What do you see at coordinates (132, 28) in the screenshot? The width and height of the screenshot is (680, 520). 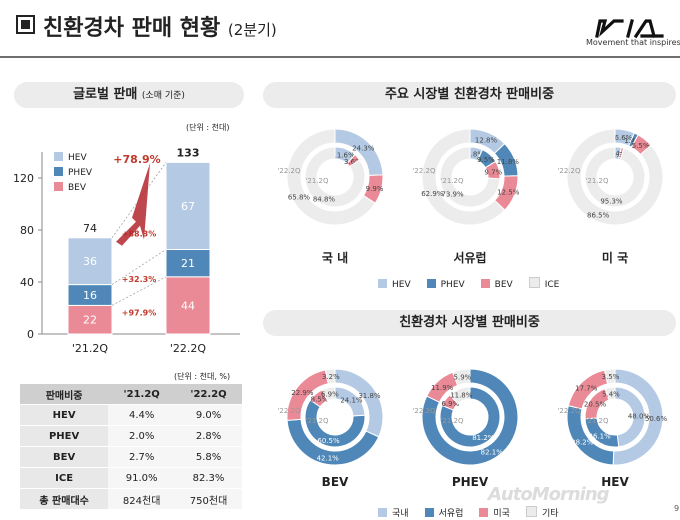 I see `page-title-text: 친환경차 판매 현황` at bounding box center [132, 28].